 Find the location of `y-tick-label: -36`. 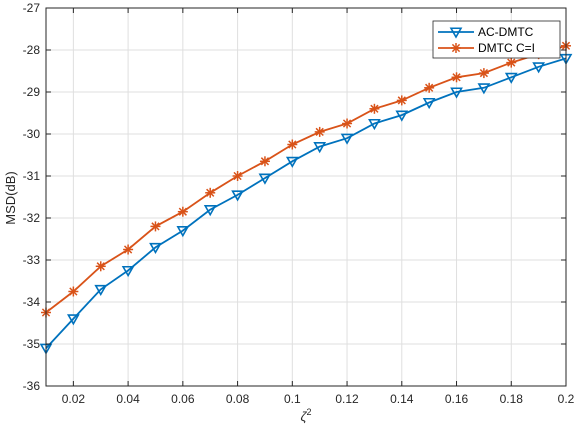

y-tick-label: -36 is located at coordinates (32, 386).